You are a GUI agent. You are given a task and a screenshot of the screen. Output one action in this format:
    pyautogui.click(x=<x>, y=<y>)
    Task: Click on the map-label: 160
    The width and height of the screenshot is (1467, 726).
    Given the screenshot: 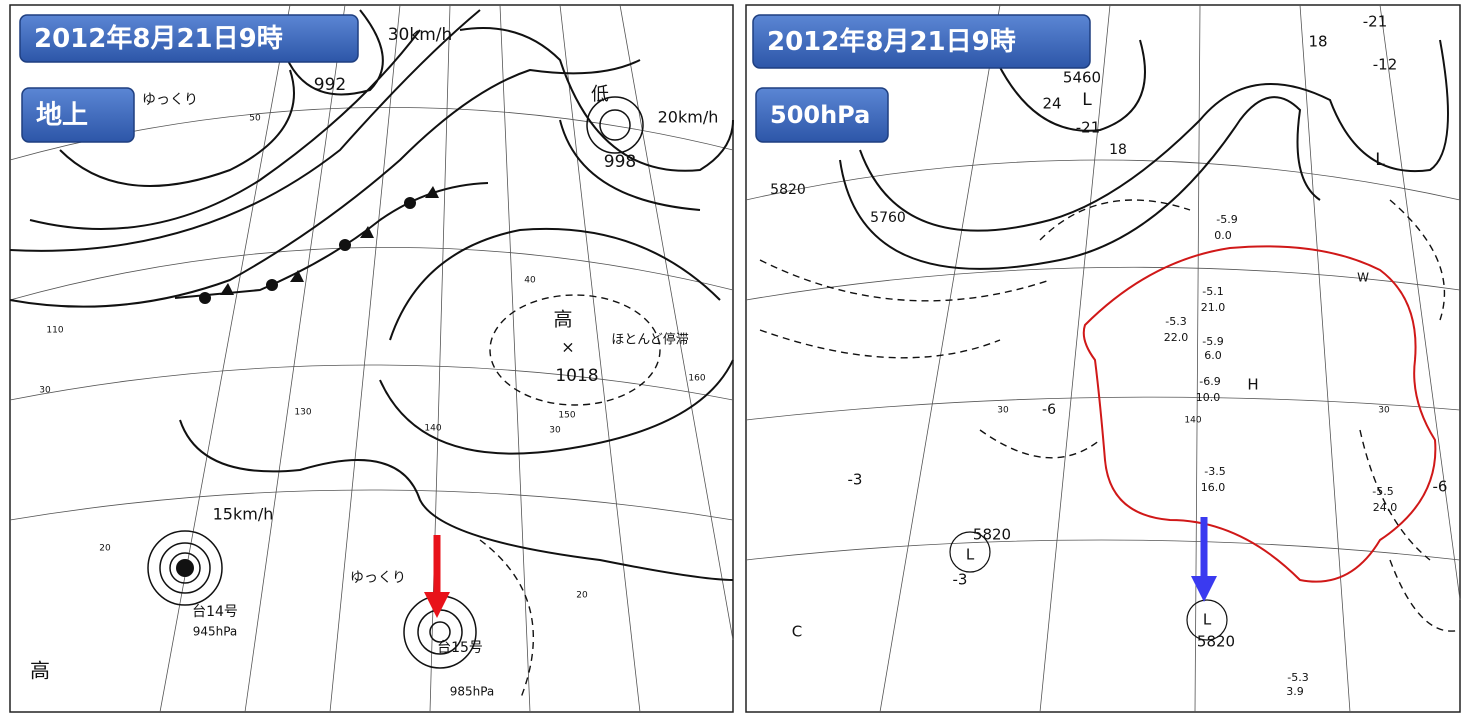 What is the action you would take?
    pyautogui.click(x=696, y=379)
    